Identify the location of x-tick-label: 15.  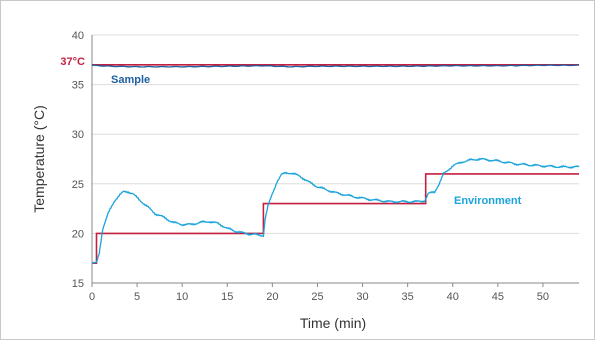
(227, 297).